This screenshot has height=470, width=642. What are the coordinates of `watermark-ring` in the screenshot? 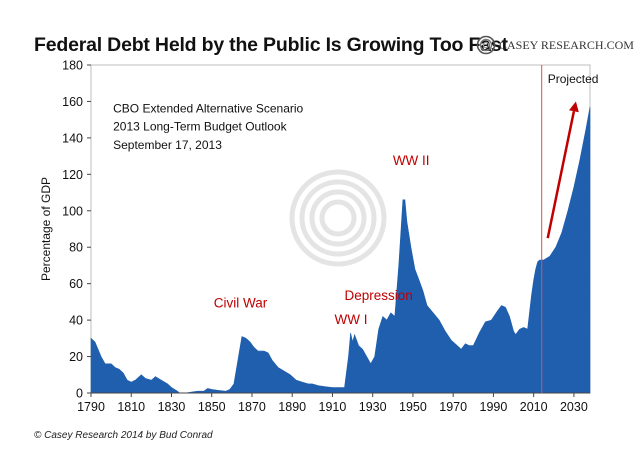 It's located at (338, 218).